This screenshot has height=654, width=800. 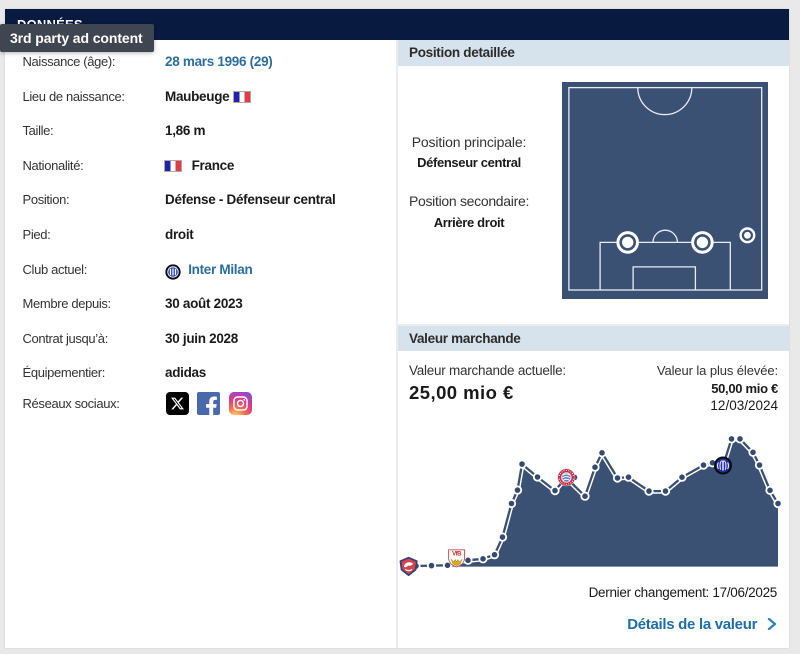 What do you see at coordinates (457, 554) in the screenshot?
I see `svg-text: VfB` at bounding box center [457, 554].